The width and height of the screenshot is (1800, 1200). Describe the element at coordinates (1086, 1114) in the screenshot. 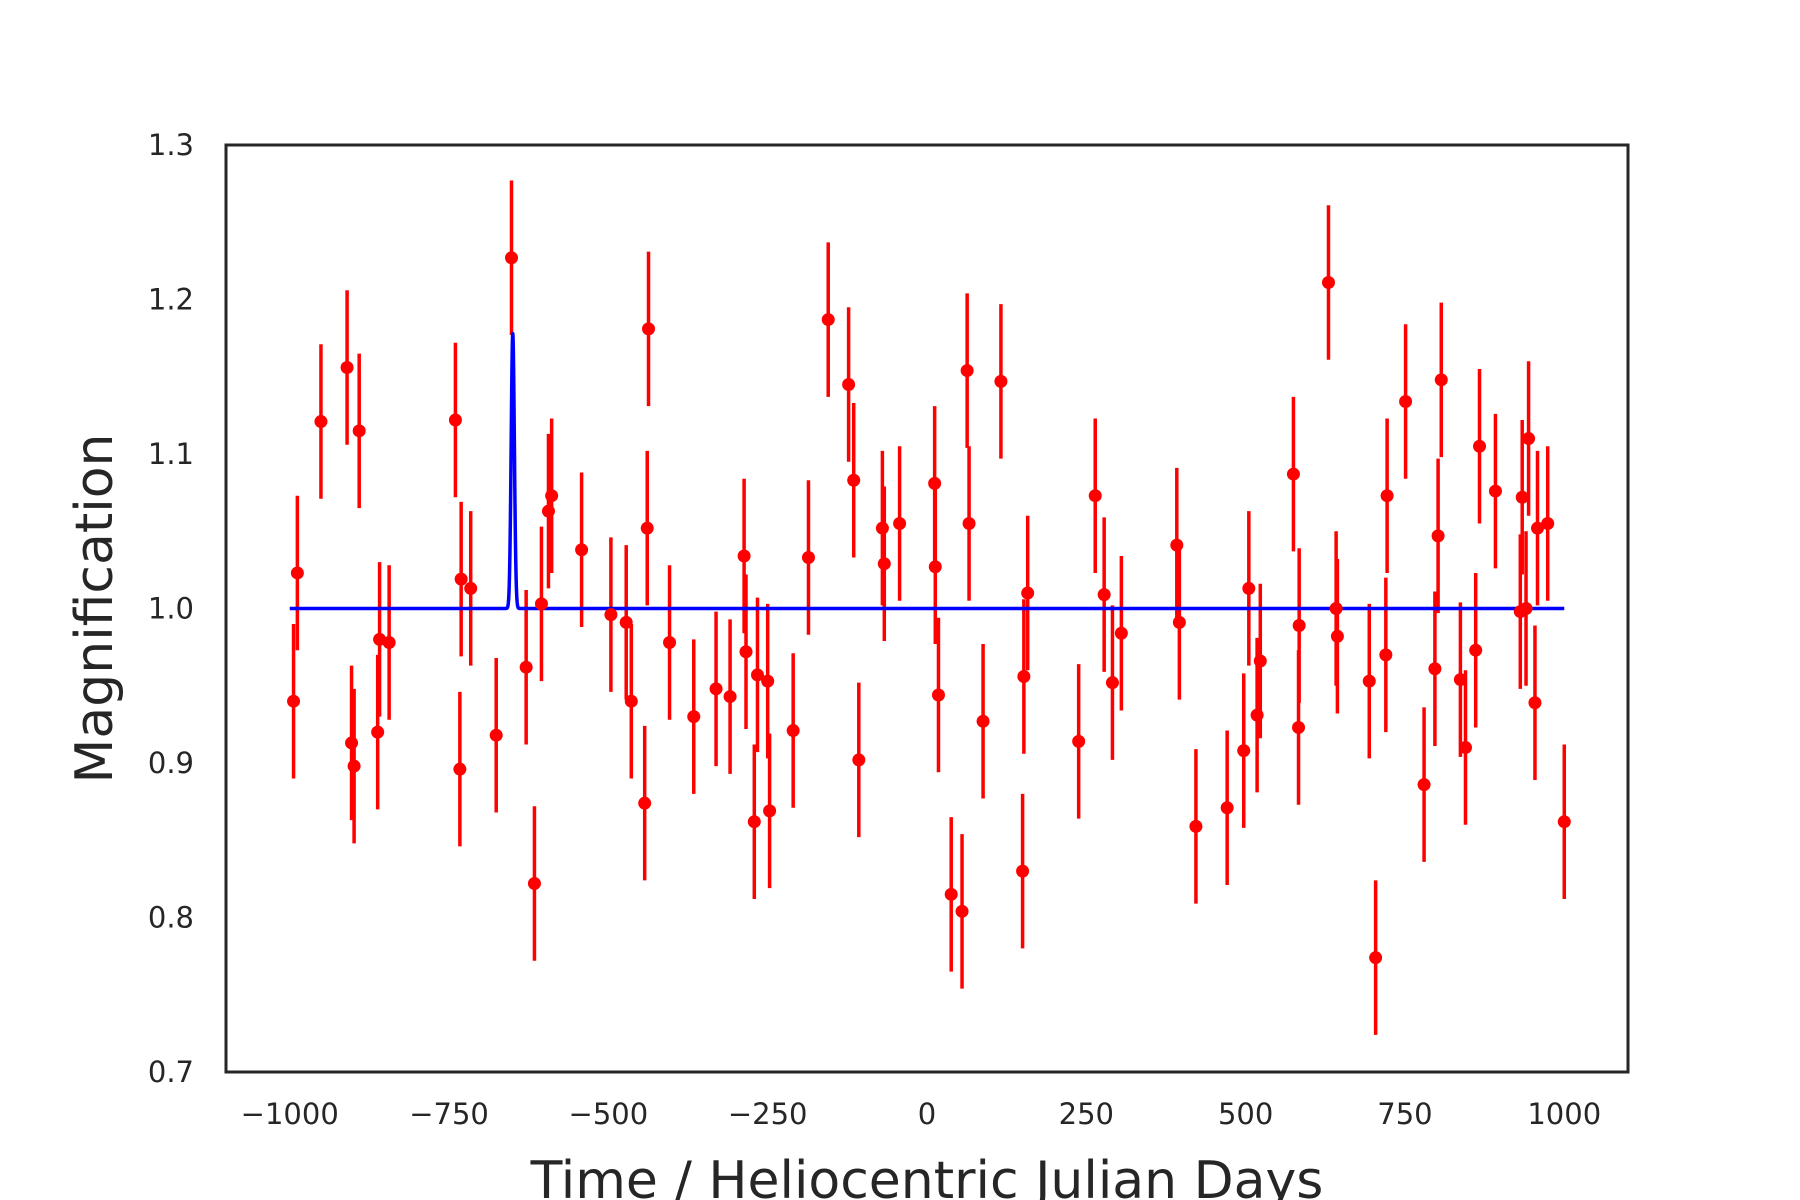

I see `x-tick-label: 250` at that location.